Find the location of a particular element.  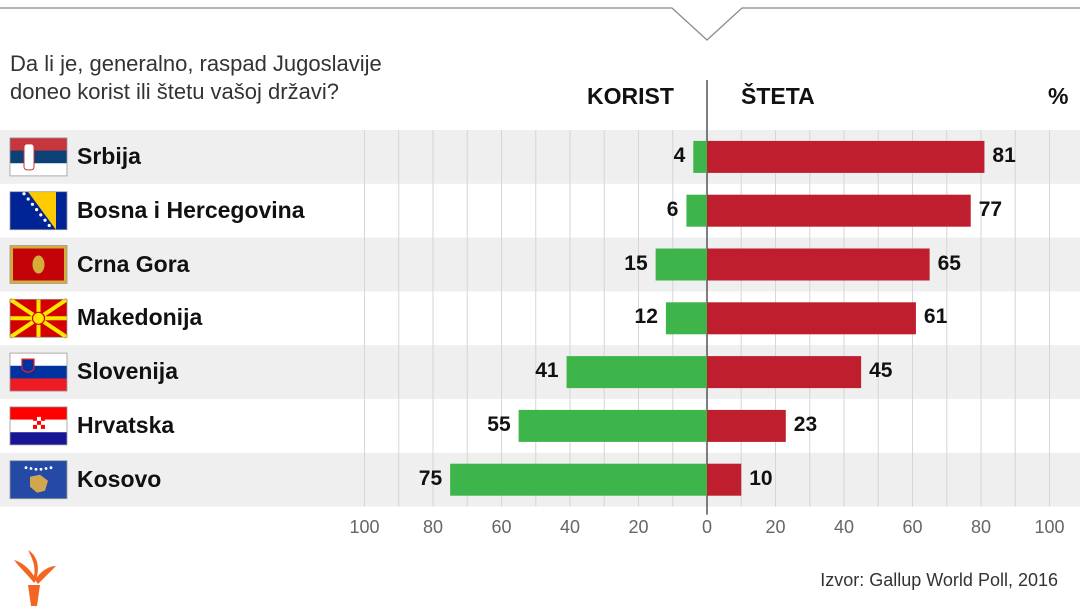

korist-value-label: 41 is located at coordinates (547, 371).